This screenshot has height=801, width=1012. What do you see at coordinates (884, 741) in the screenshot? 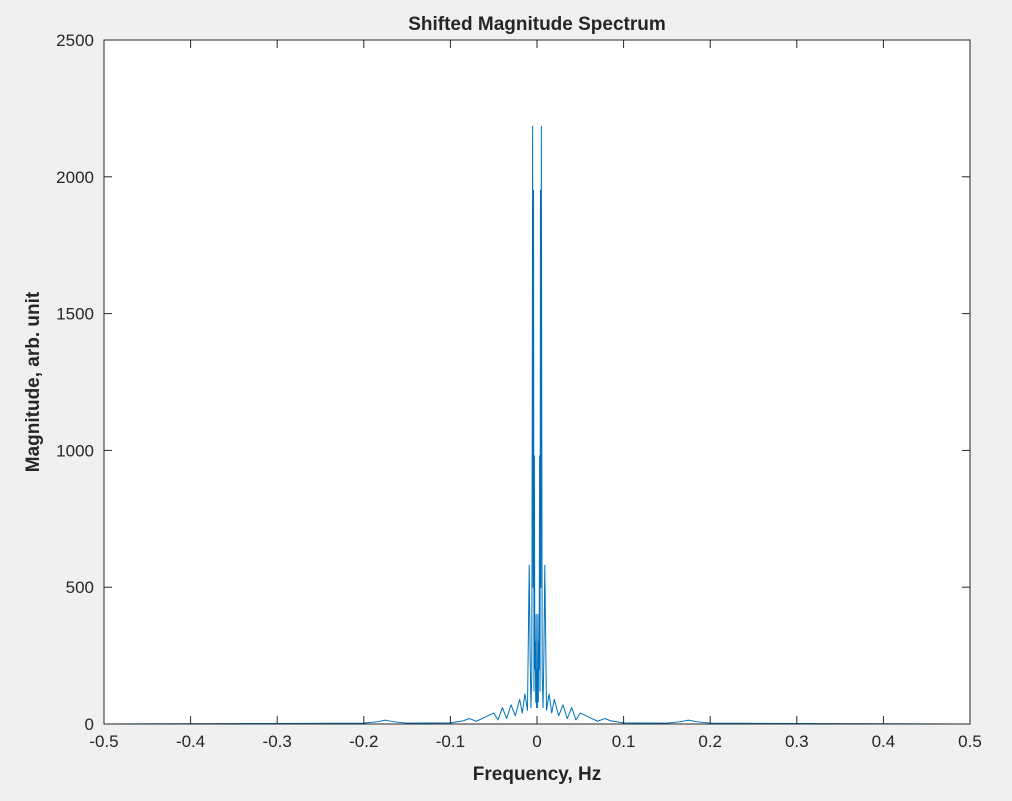
I see `x-tick-label: 0.4` at bounding box center [884, 741].